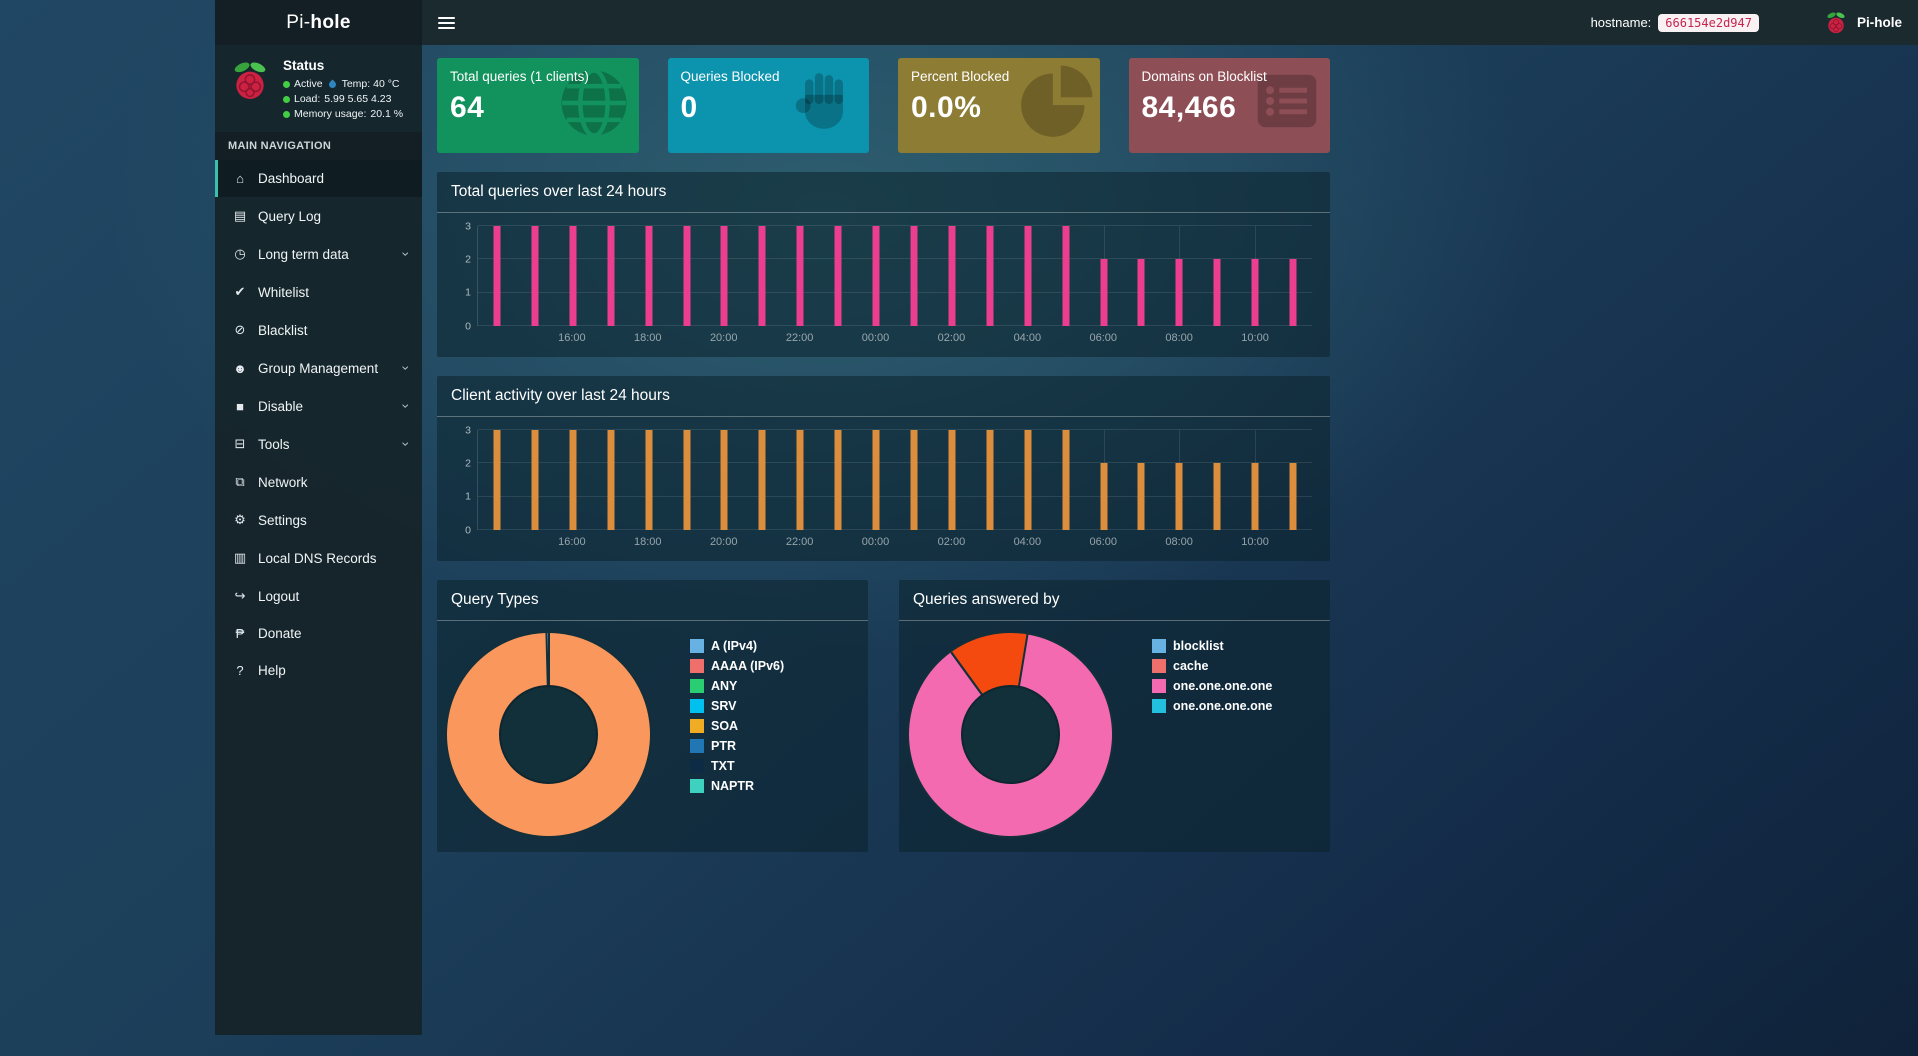 This screenshot has width=1918, height=1056. I want to click on paypal-icon: ₱, so click(240, 633).